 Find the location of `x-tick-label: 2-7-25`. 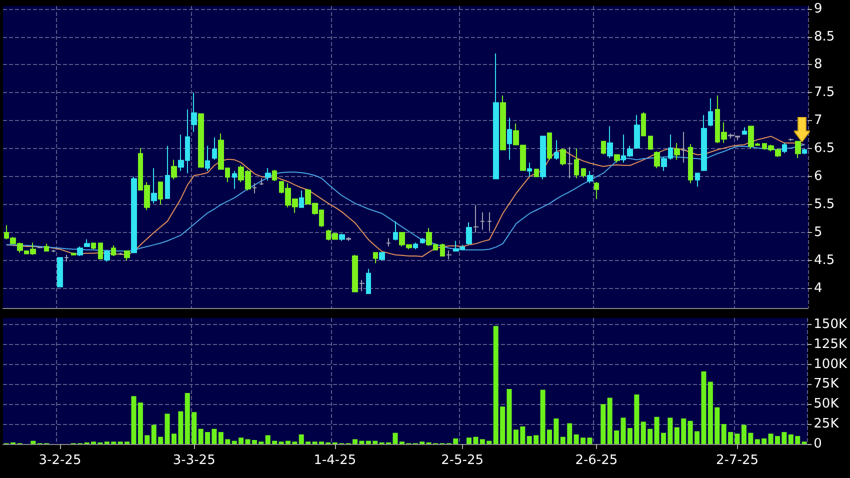

x-tick-label: 2-7-25 is located at coordinates (737, 460).